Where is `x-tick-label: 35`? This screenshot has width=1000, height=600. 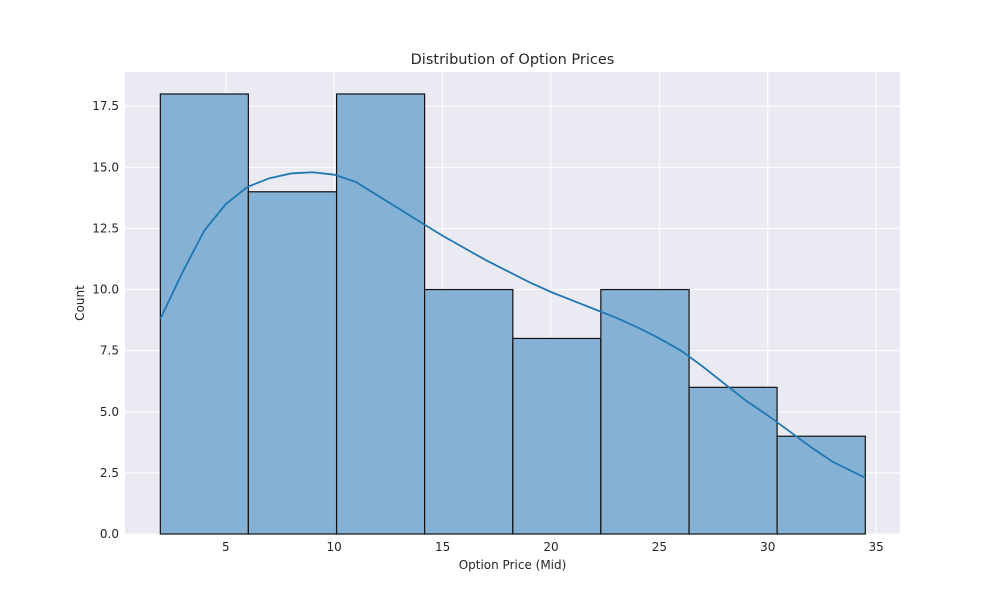
x-tick-label: 35 is located at coordinates (876, 547).